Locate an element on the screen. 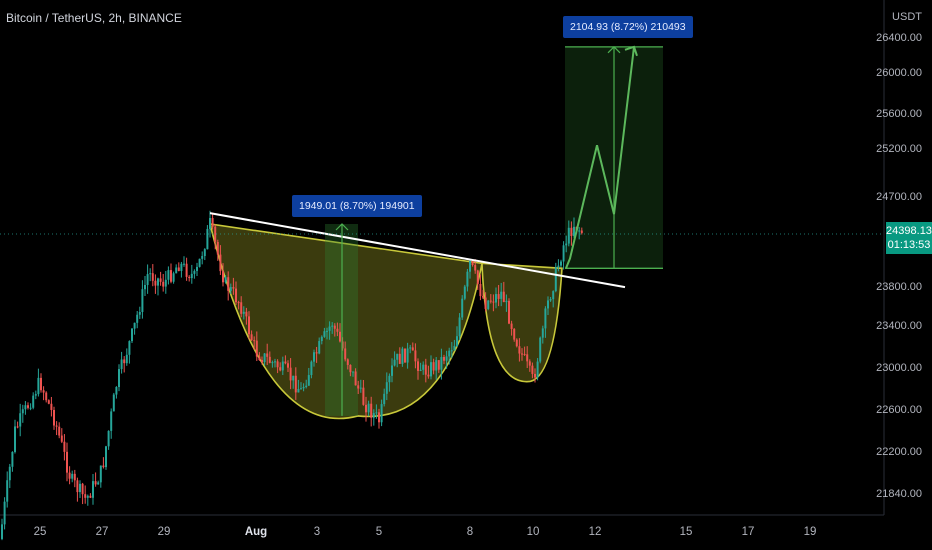 This screenshot has height=550, width=932. price-tick: 22200.00 is located at coordinates (899, 452).